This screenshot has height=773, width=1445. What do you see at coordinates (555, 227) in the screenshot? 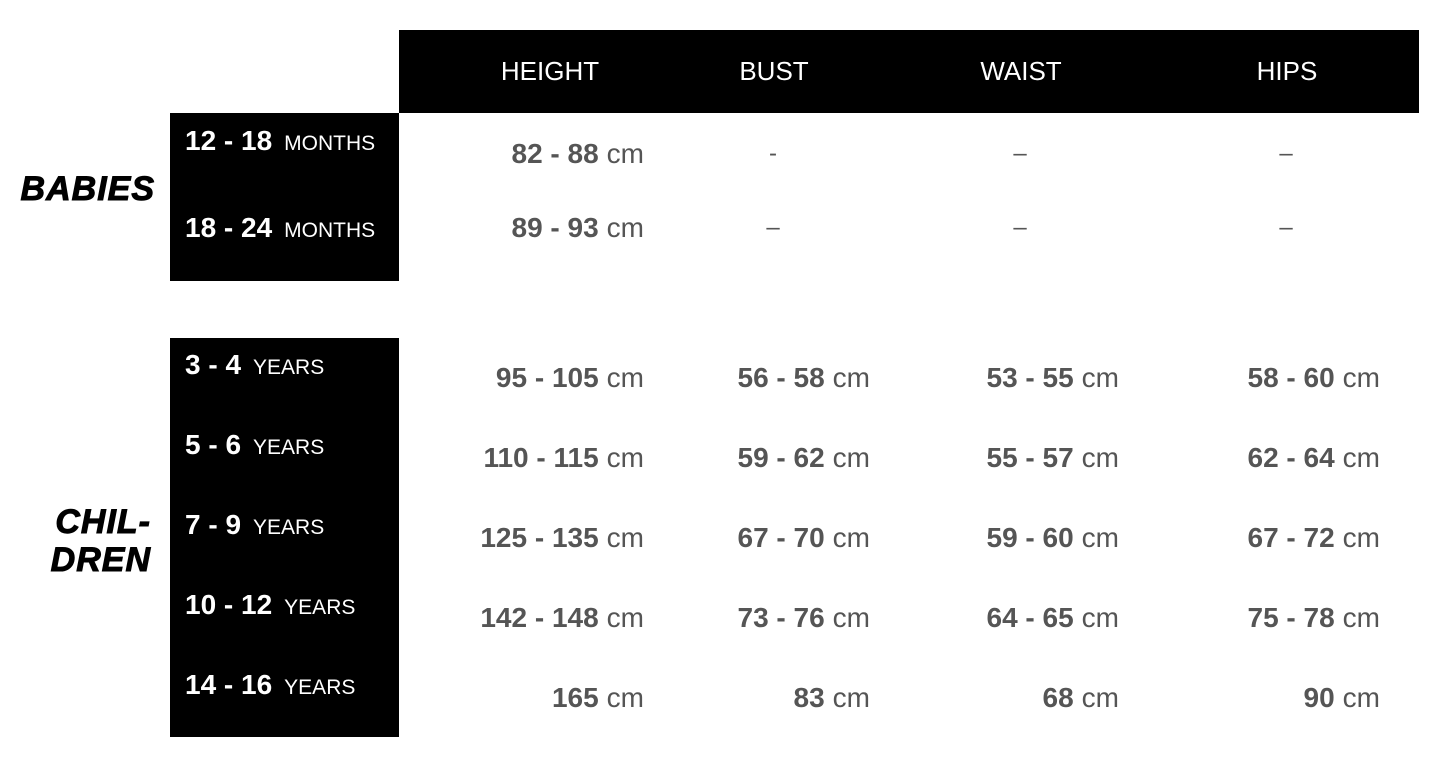
I see `cell-value: 89 - 93` at bounding box center [555, 227].